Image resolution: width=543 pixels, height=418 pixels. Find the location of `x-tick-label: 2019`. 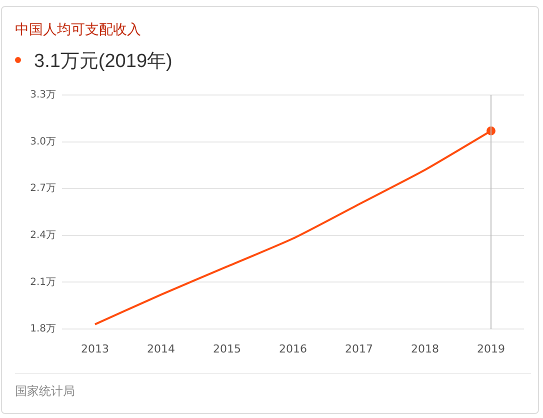

x-tick-label: 2019 is located at coordinates (491, 349).